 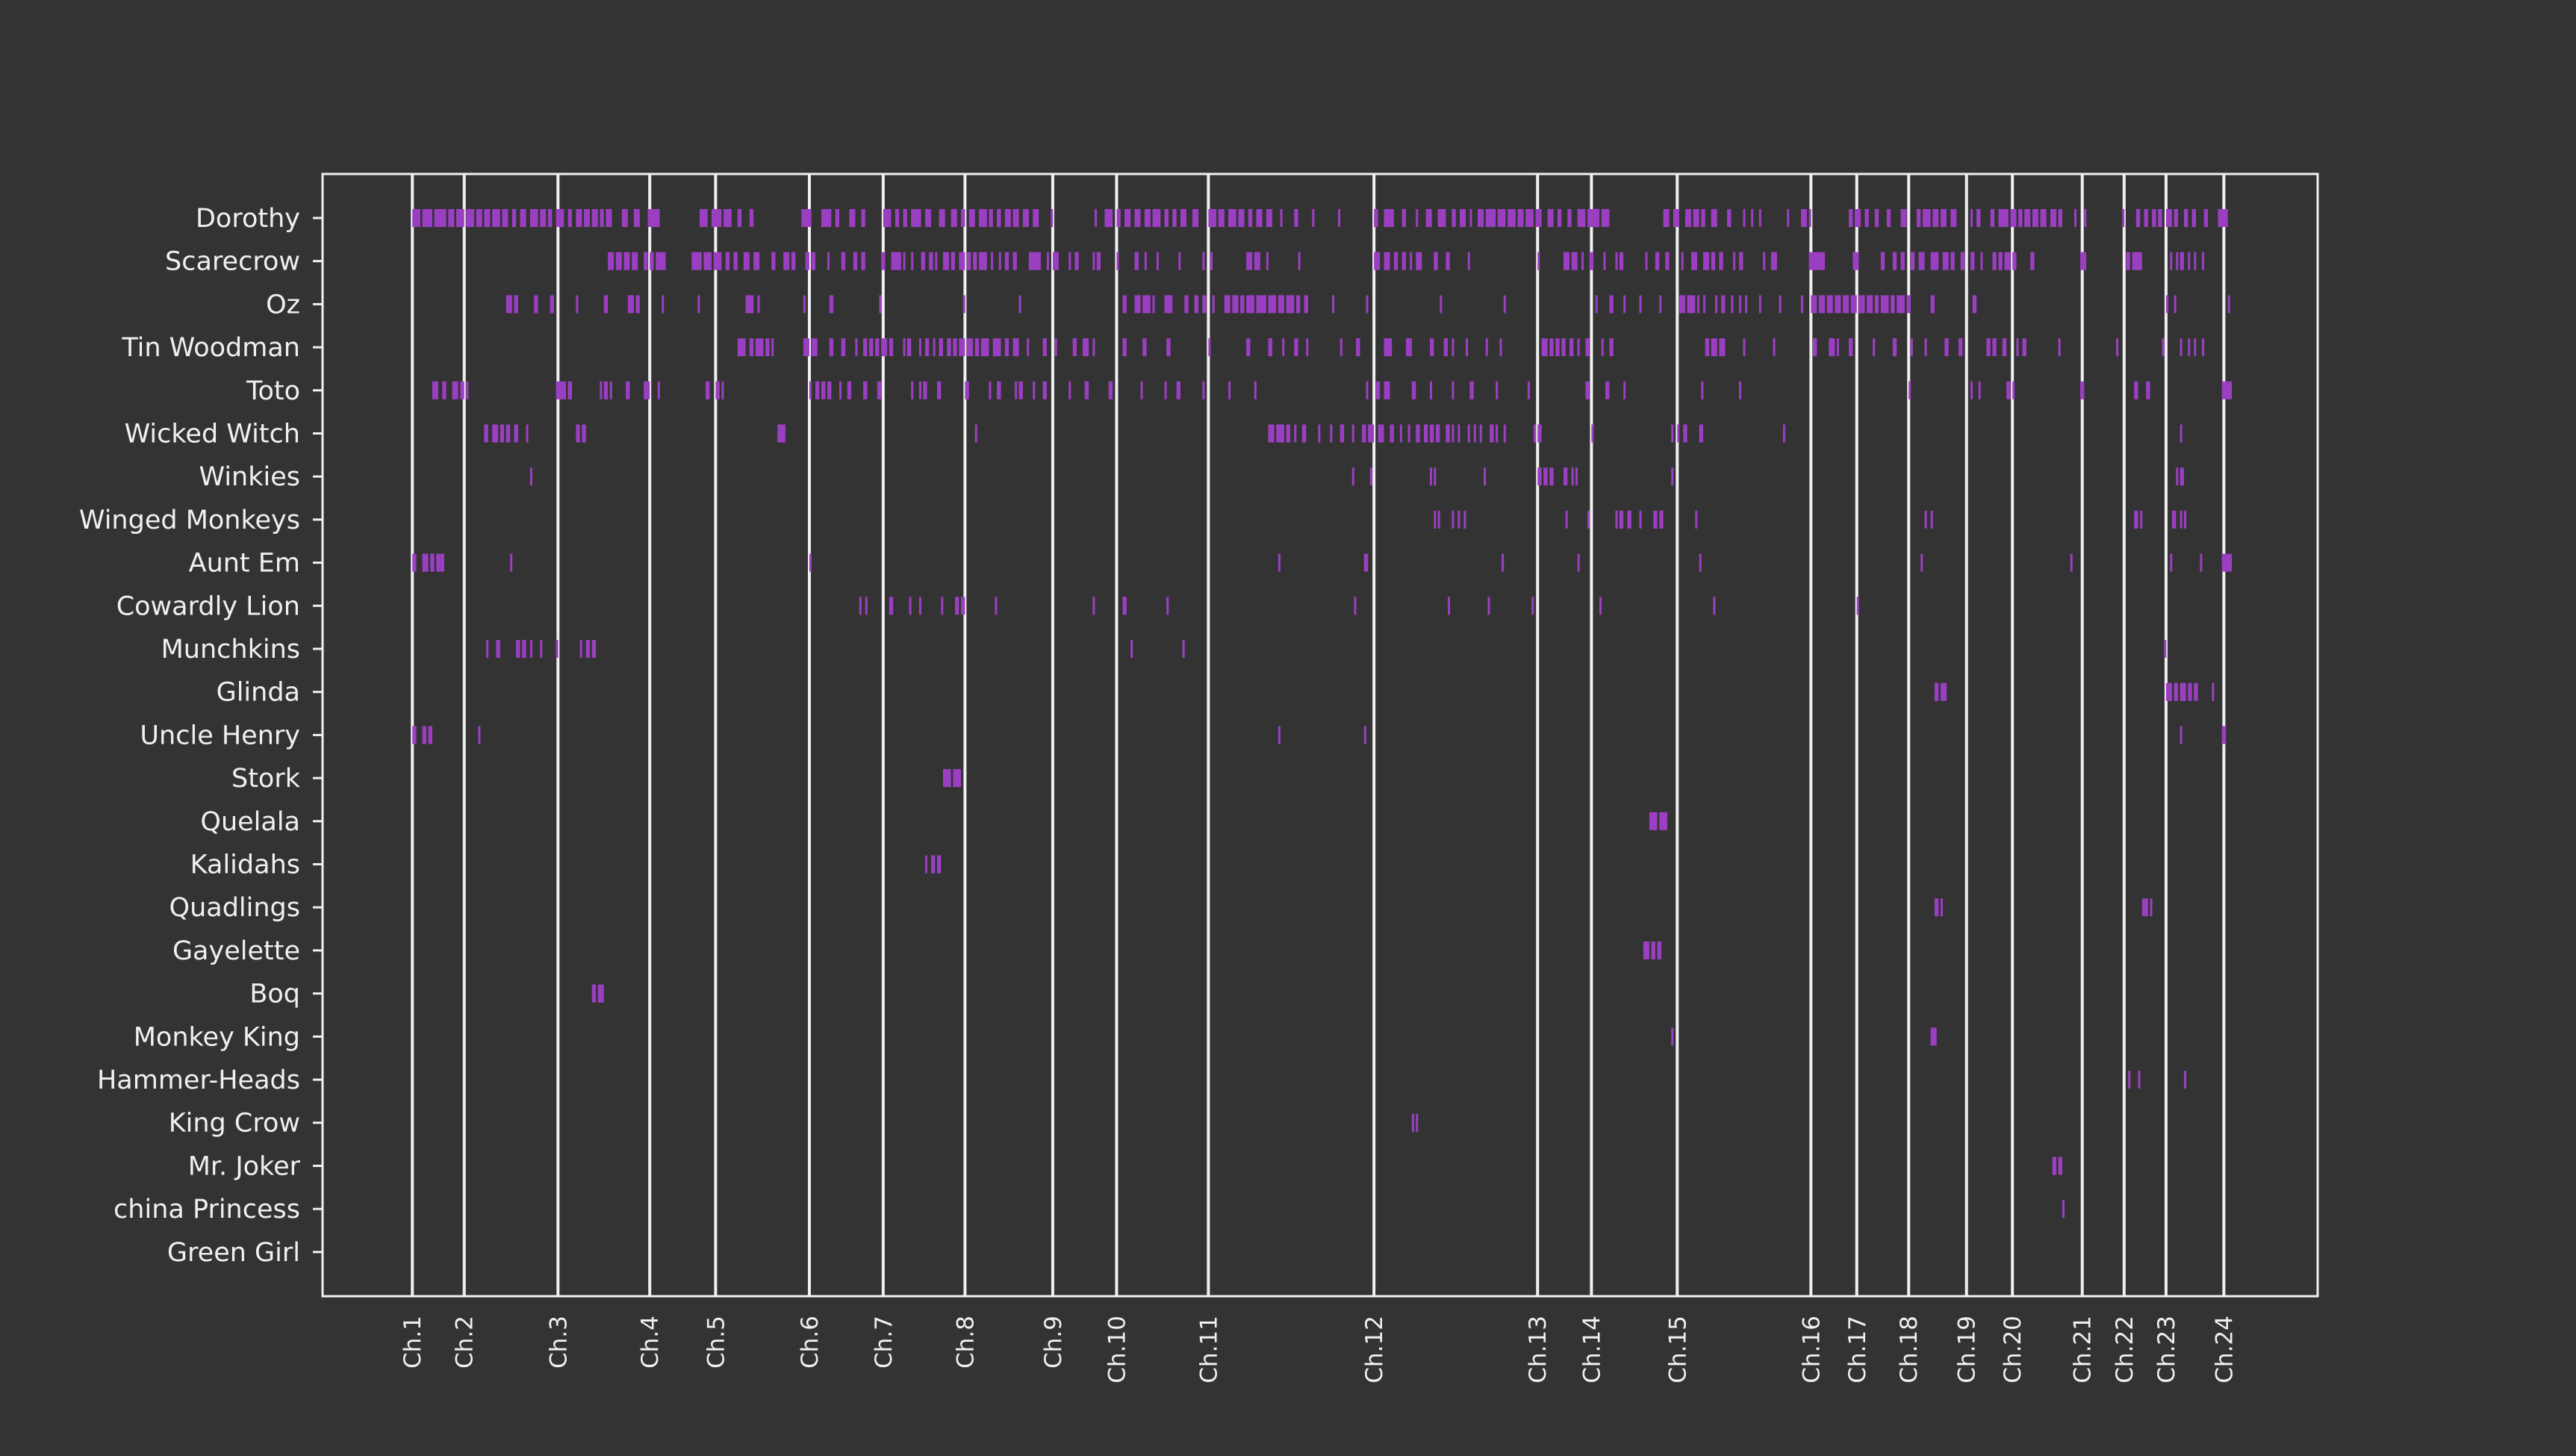 What do you see at coordinates (1117, 1350) in the screenshot?
I see `chapter-label-ch-10: Ch.10` at bounding box center [1117, 1350].